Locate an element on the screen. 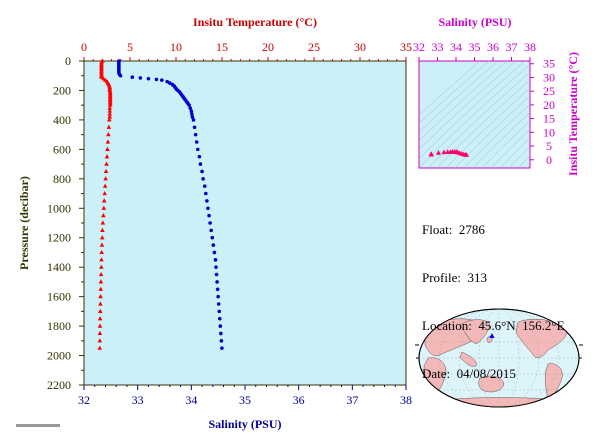  inset-right-tick-label: 5 is located at coordinates (549, 146).